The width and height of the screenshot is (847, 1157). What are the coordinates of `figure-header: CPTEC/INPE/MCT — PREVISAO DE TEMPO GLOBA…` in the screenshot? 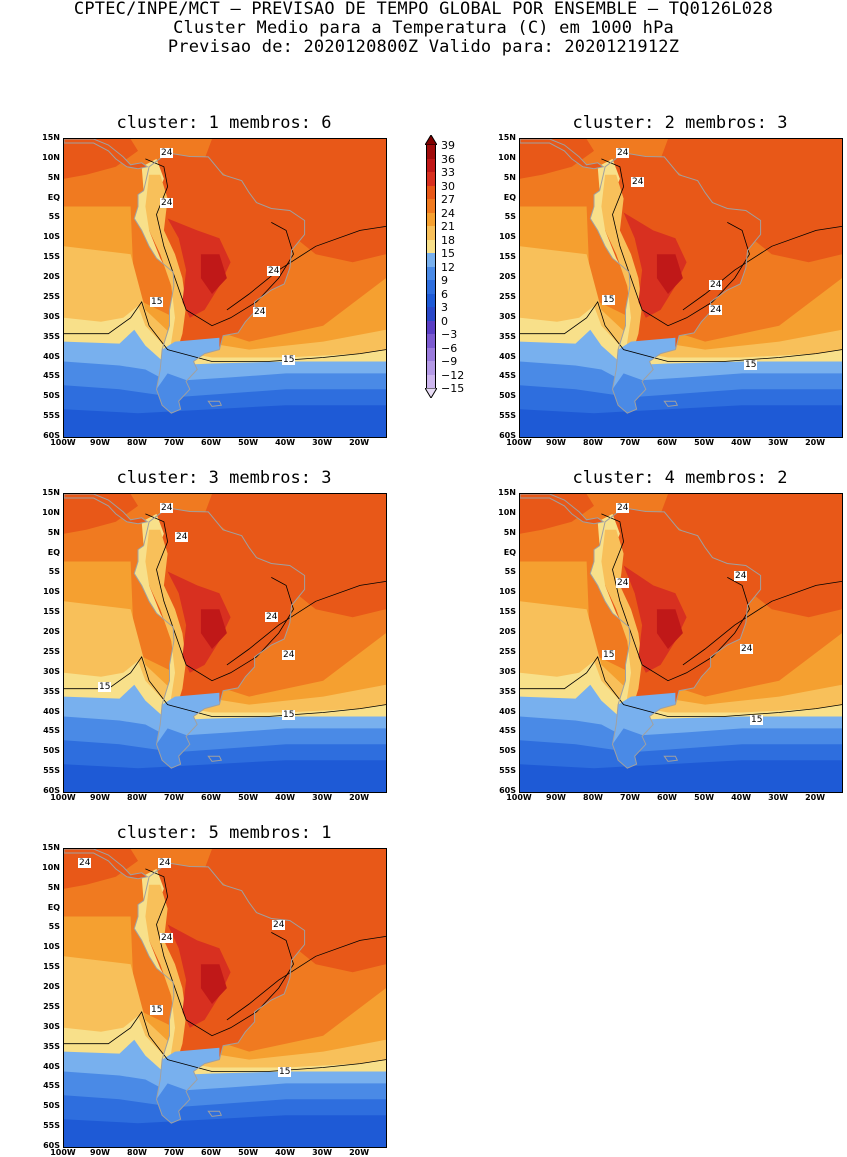 It's located at (423, 28).